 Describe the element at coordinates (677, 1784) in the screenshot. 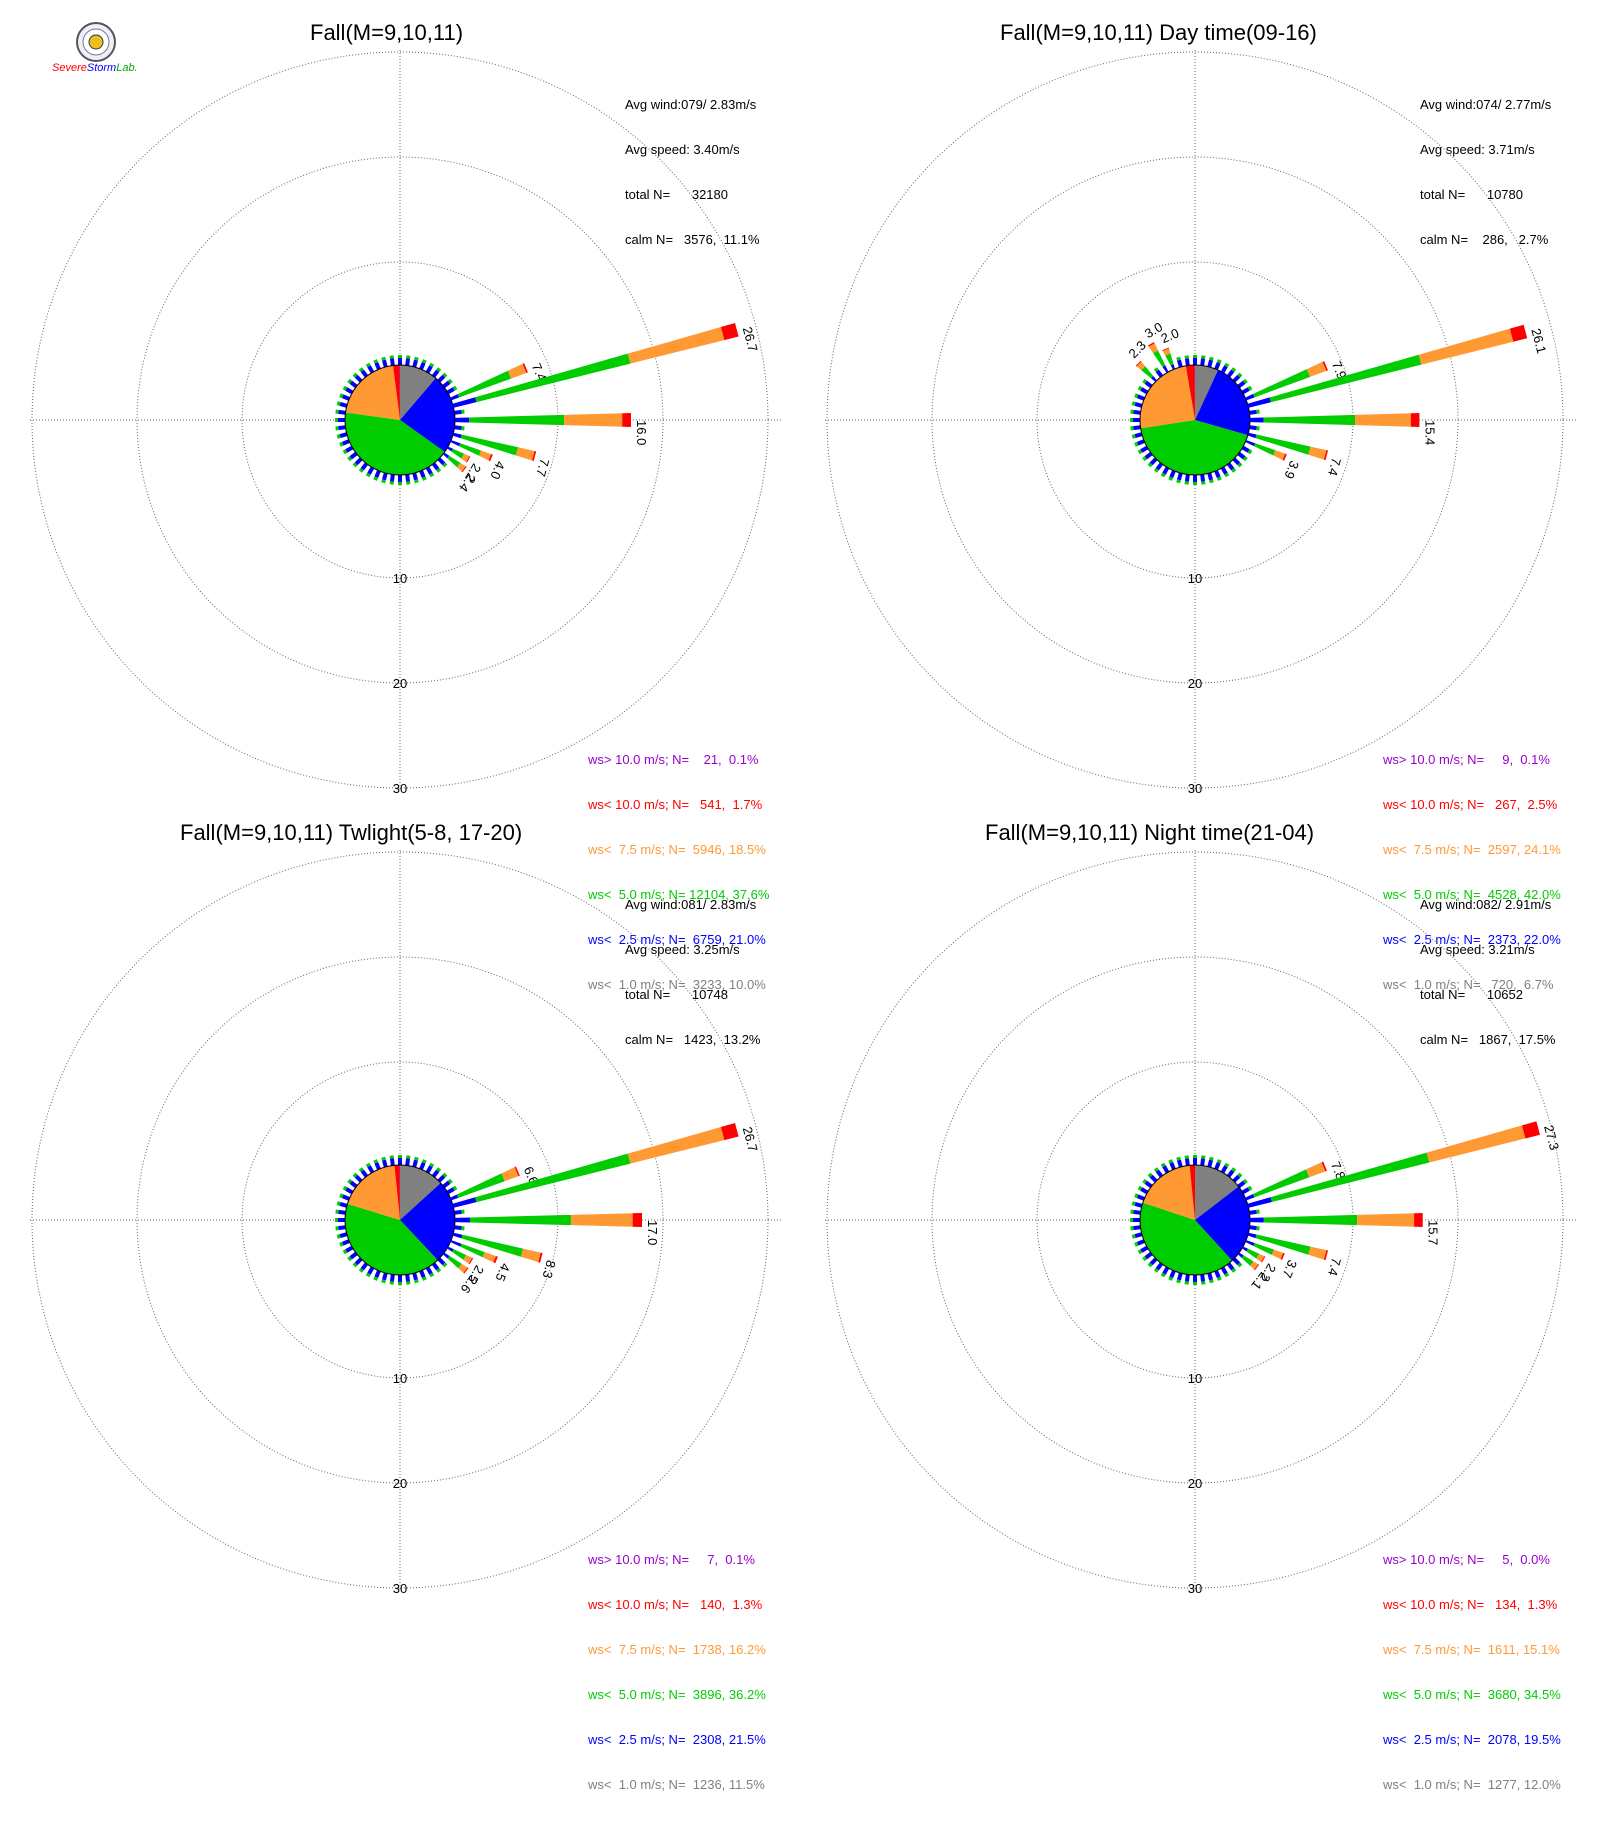

I see `legend-ws-lt1: ws< 1.0 m/s; N= 1236, 11.5%` at that location.